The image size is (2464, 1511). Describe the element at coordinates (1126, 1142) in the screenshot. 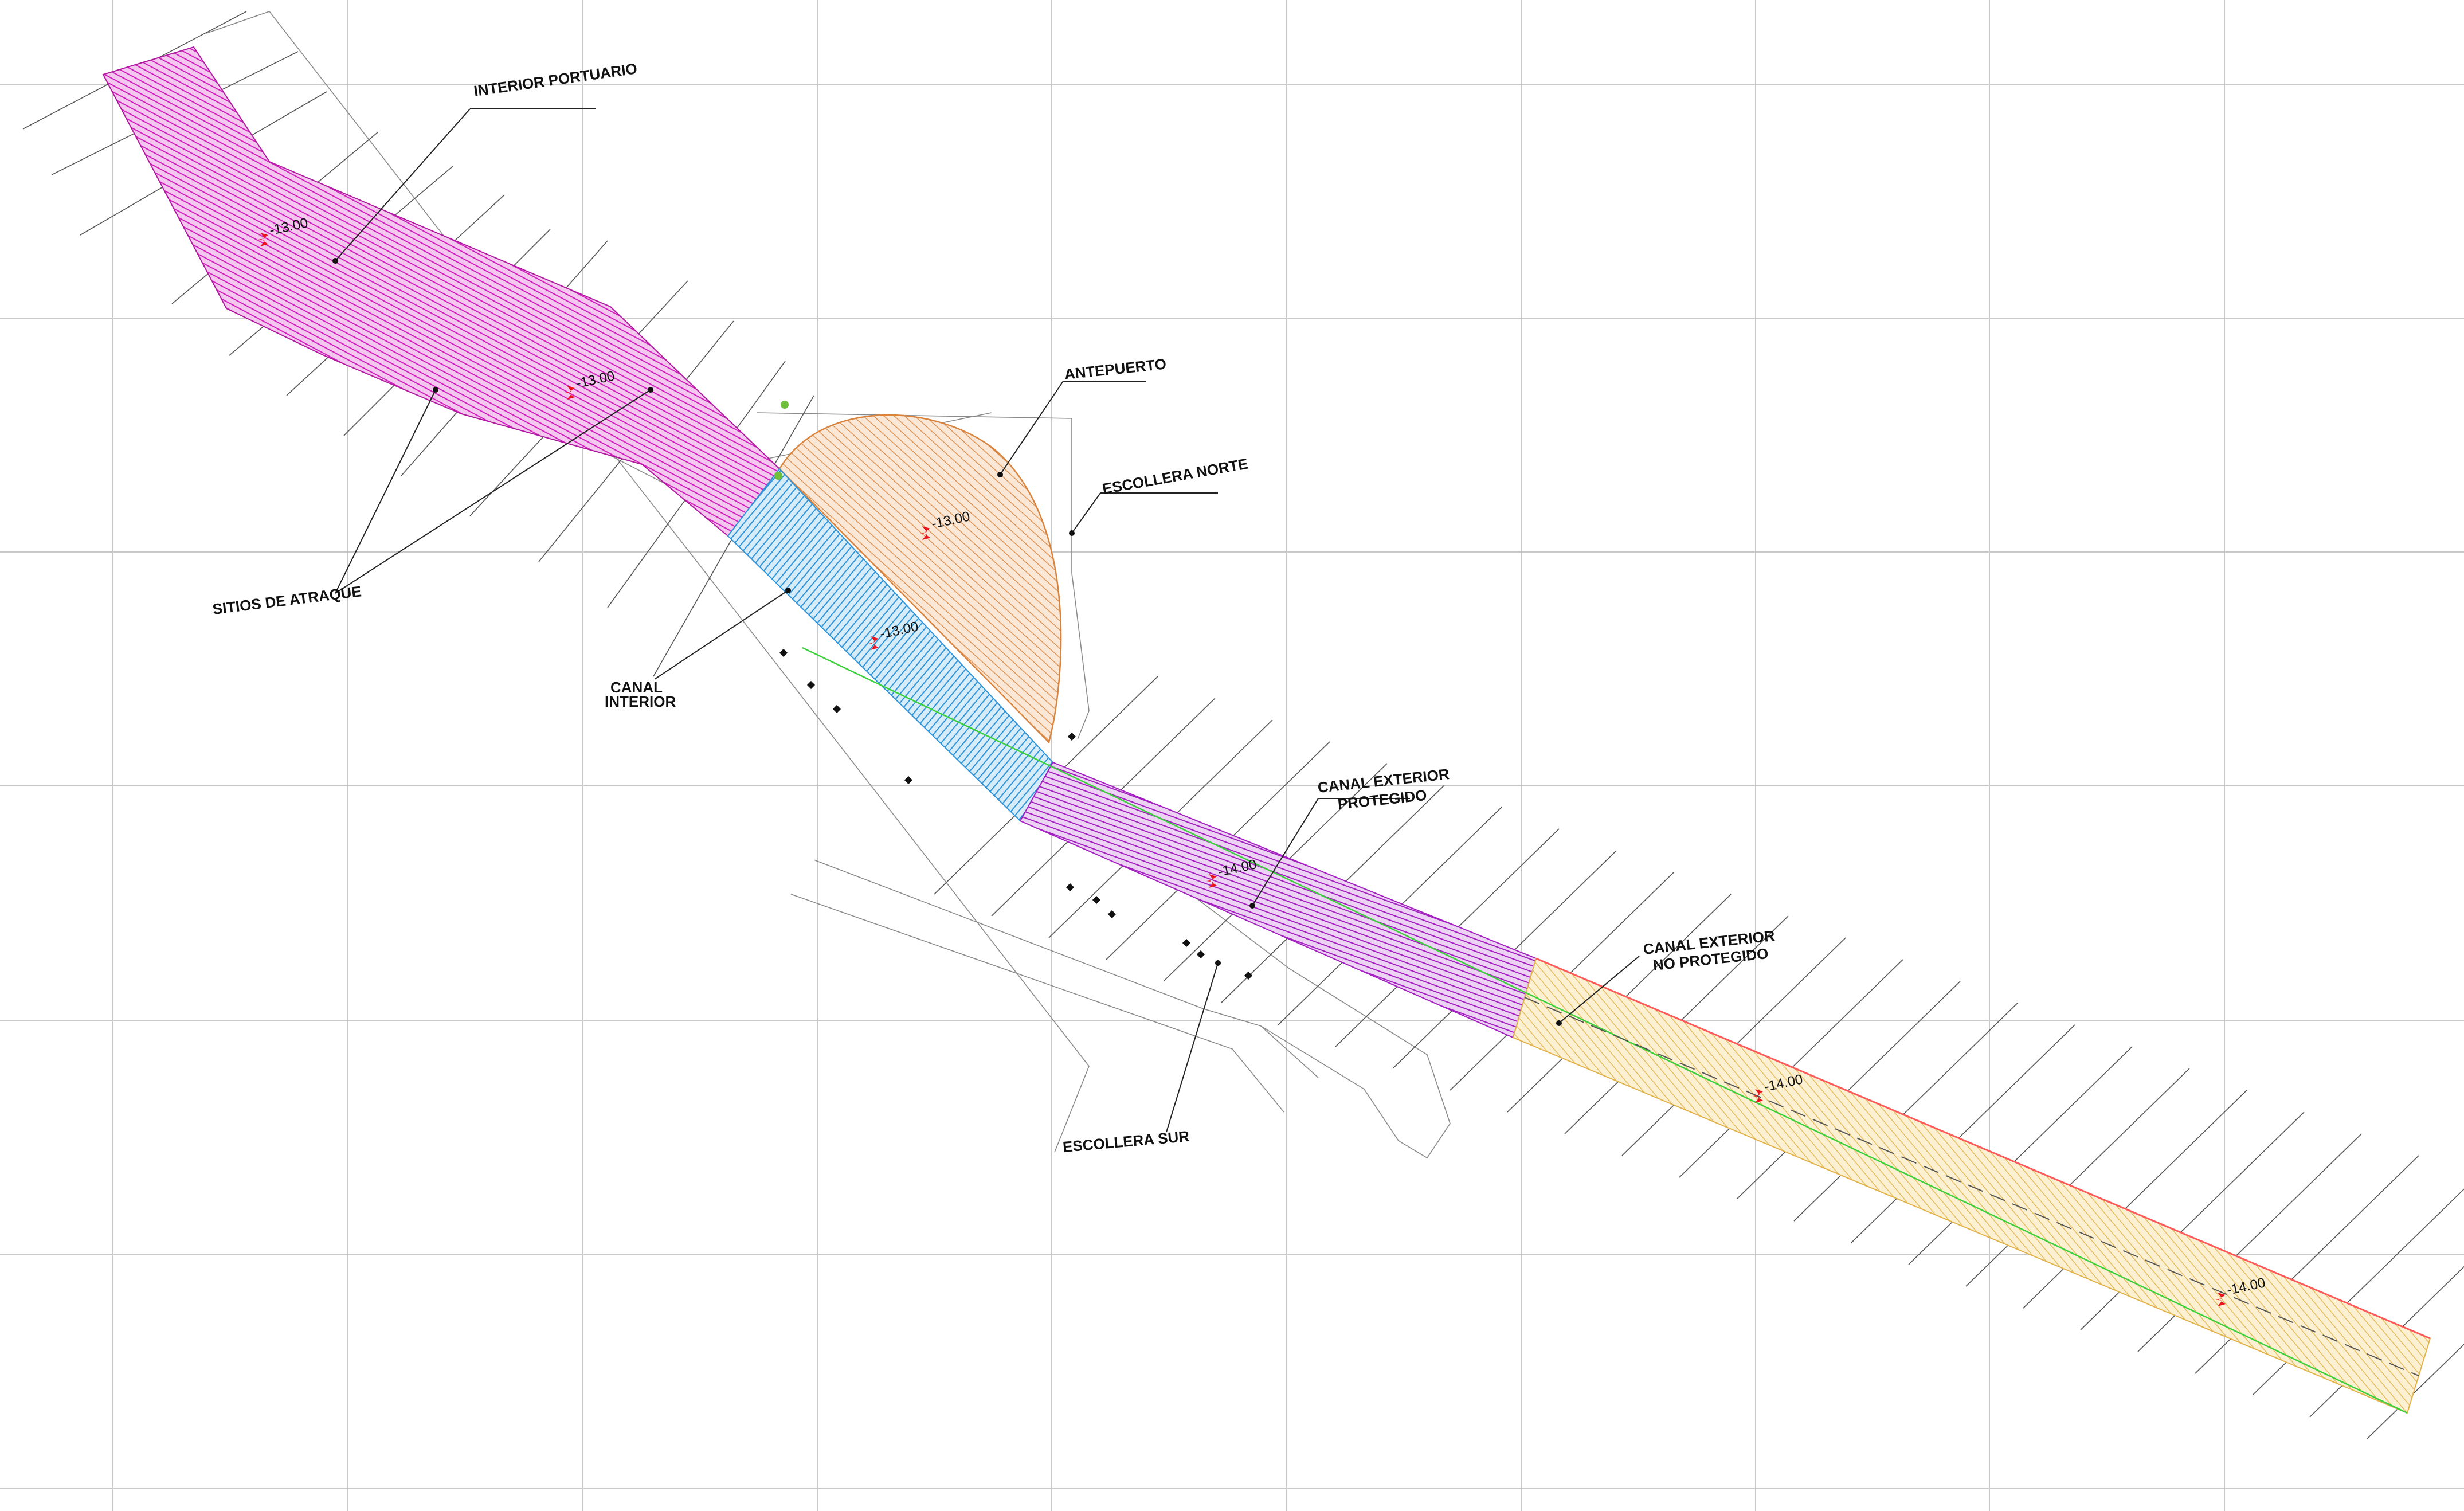

I see `label-escollera-sur: ESCOLLERA SUR` at that location.